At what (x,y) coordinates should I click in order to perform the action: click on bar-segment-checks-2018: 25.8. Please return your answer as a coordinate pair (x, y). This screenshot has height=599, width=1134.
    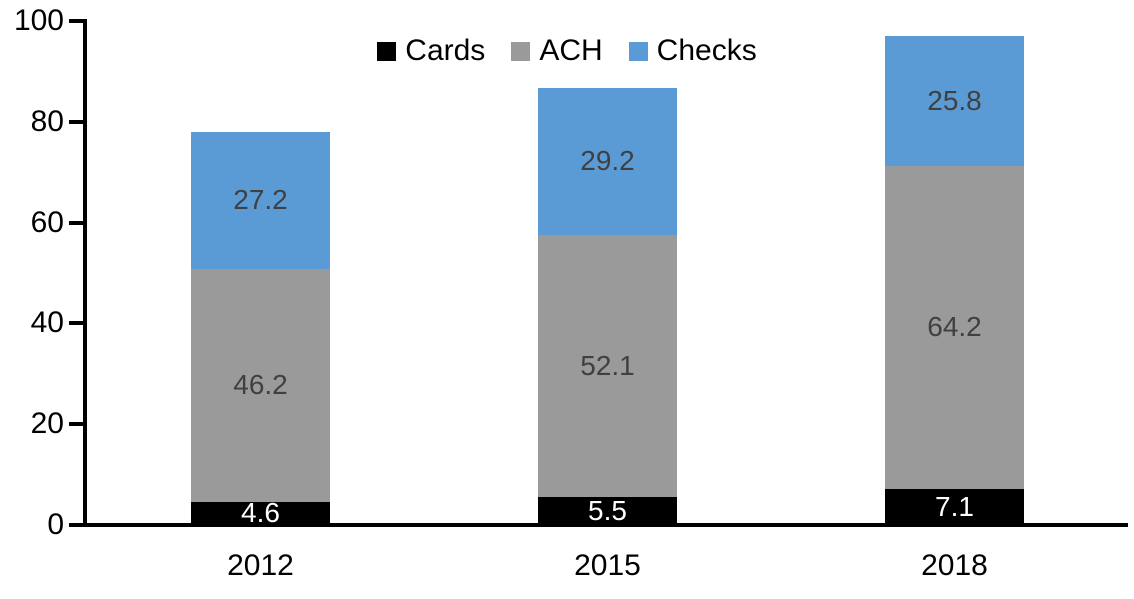
    Looking at the image, I should click on (954, 100).